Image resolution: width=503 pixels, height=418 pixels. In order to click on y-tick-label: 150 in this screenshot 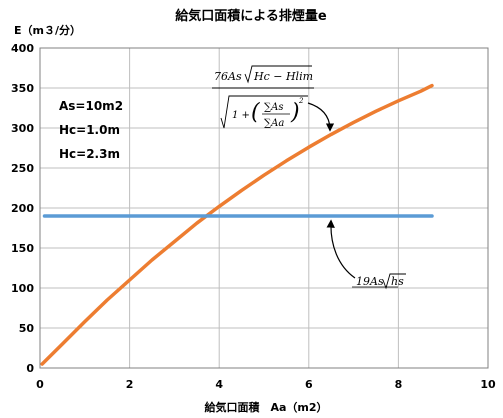, I will do `click(22, 248)`.